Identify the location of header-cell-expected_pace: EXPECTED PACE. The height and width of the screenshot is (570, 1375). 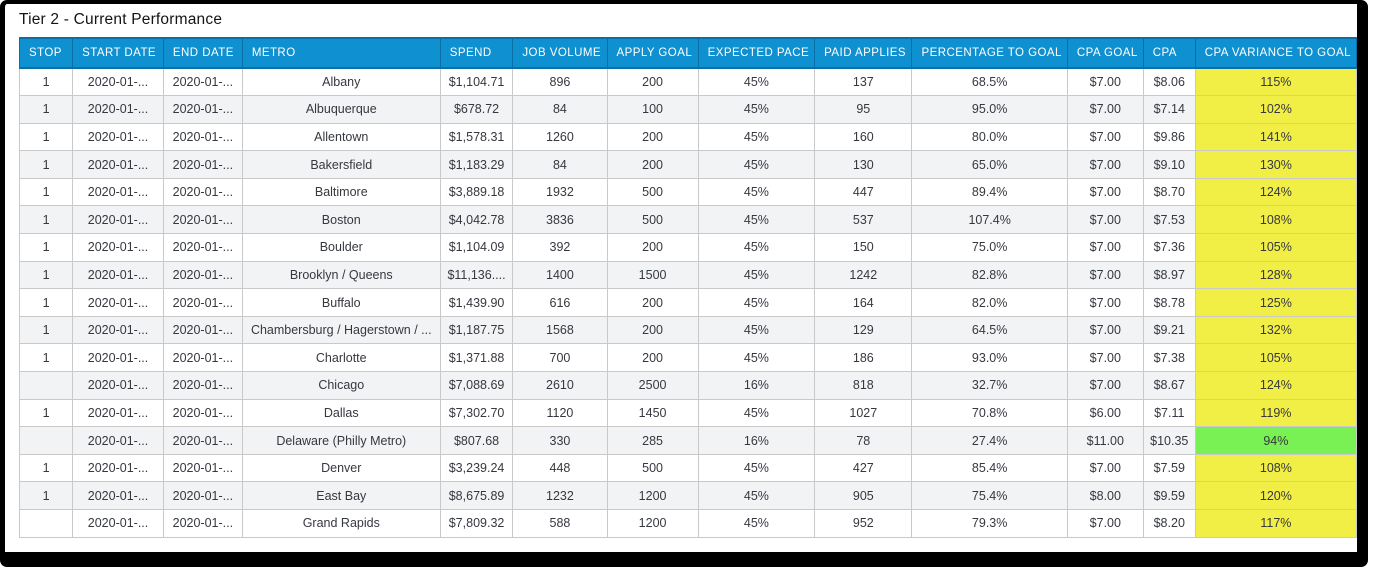
(756, 53).